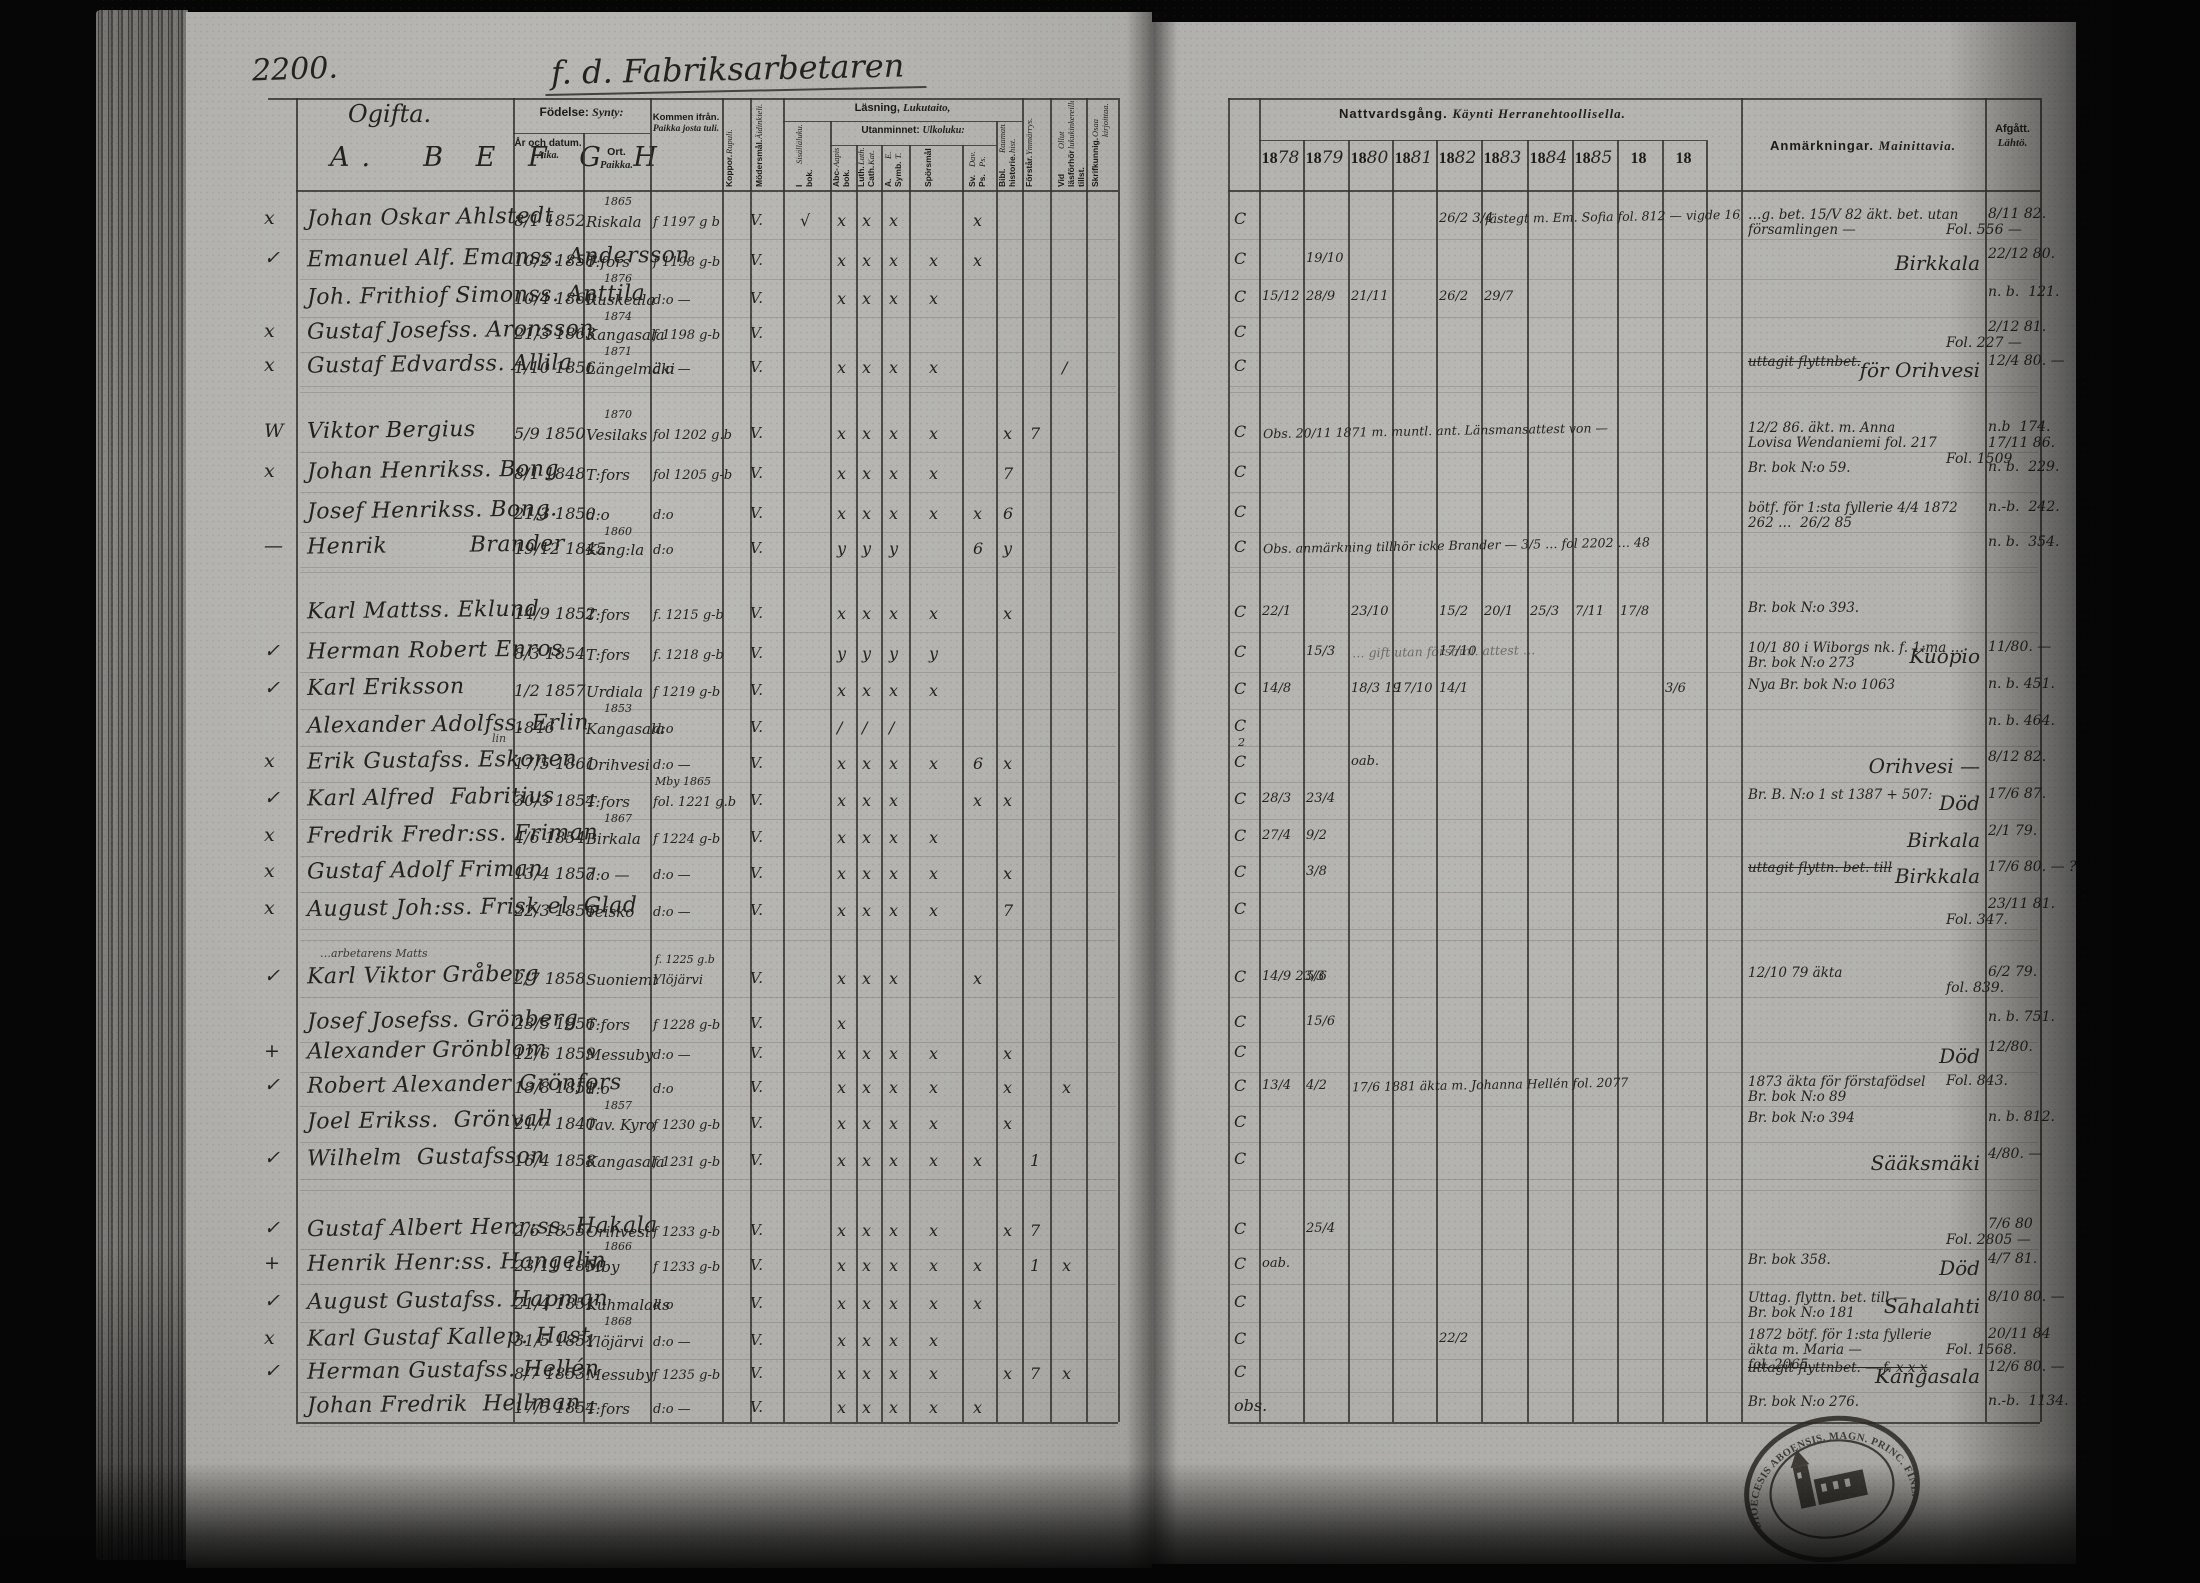  I want to click on birth-column-header: Födelse: Synty:, so click(581, 112).